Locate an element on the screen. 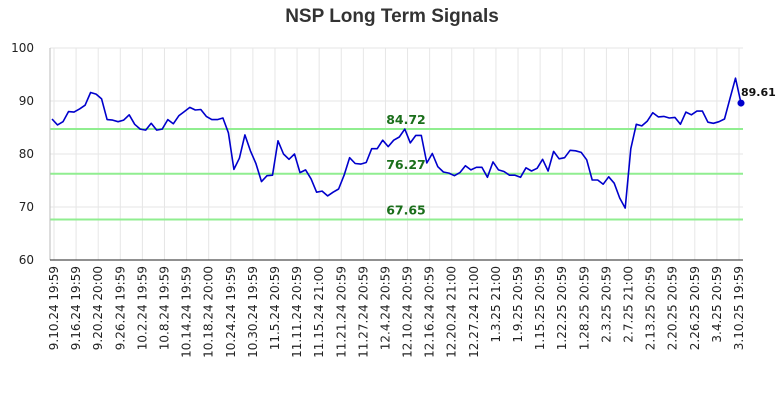 This screenshot has height=400, width=784. x-tick-label: 10.8.24 19:59 is located at coordinates (164, 308).